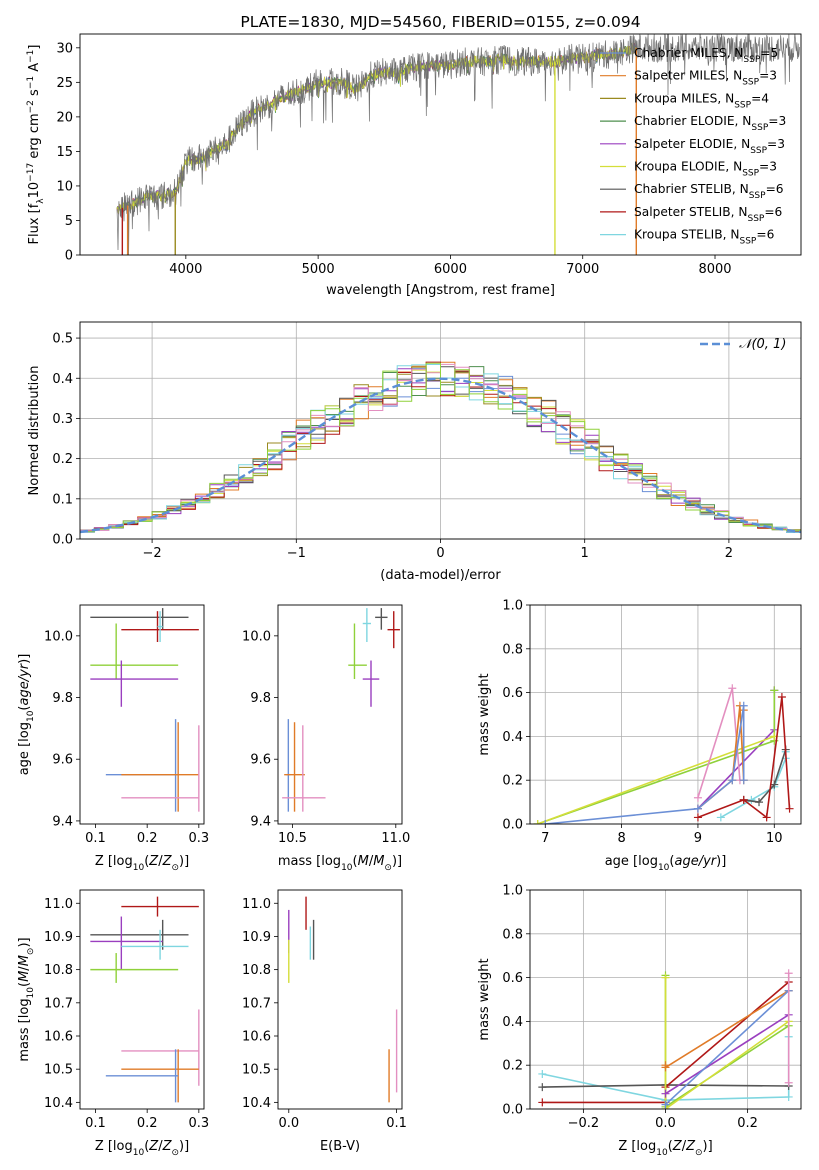 This screenshot has width=819, height=1170. Describe the element at coordinates (58, 904) in the screenshot. I see `tick-label-y: 11.0` at that location.